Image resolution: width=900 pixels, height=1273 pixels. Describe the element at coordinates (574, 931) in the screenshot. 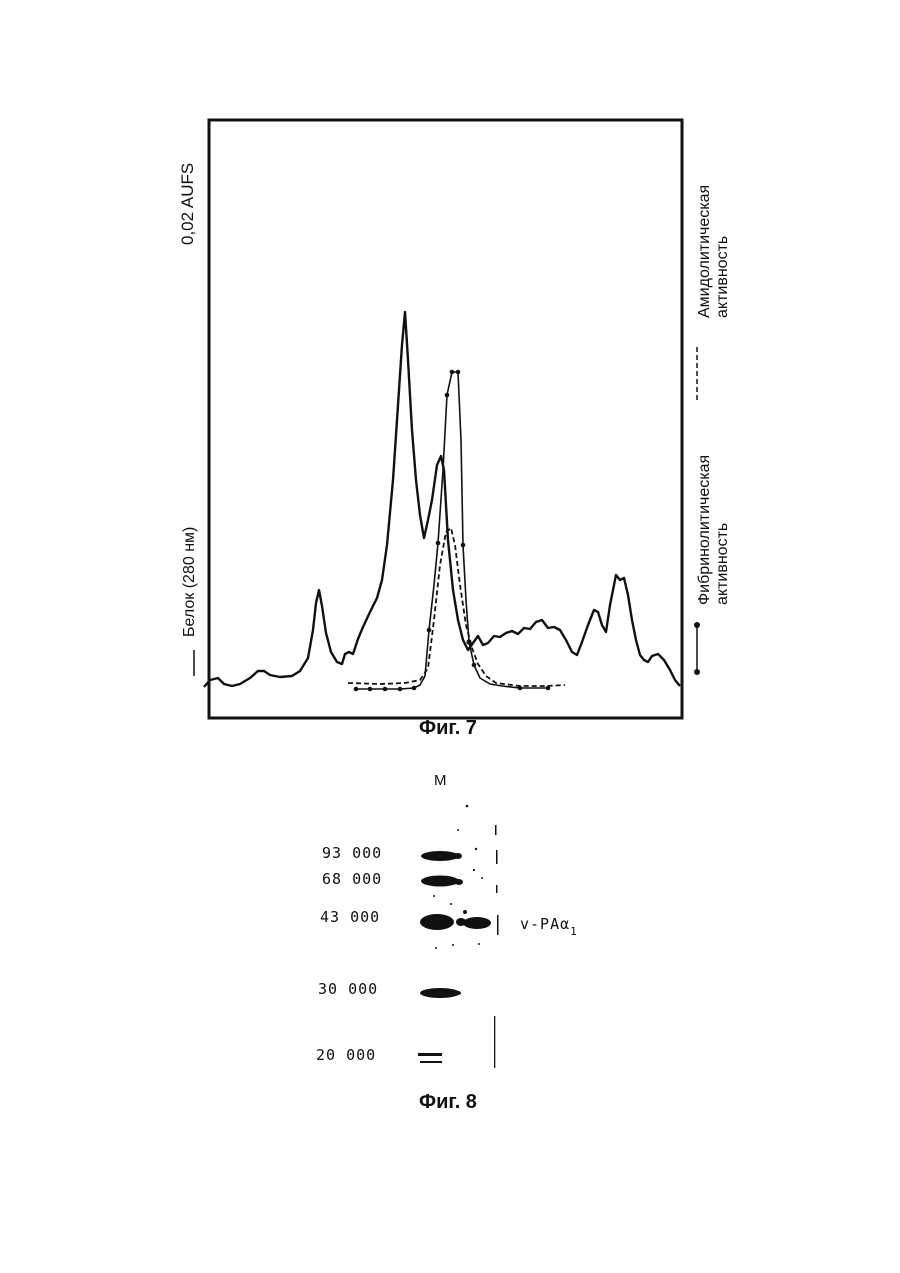

I see `band-label-subscript: 1` at that location.